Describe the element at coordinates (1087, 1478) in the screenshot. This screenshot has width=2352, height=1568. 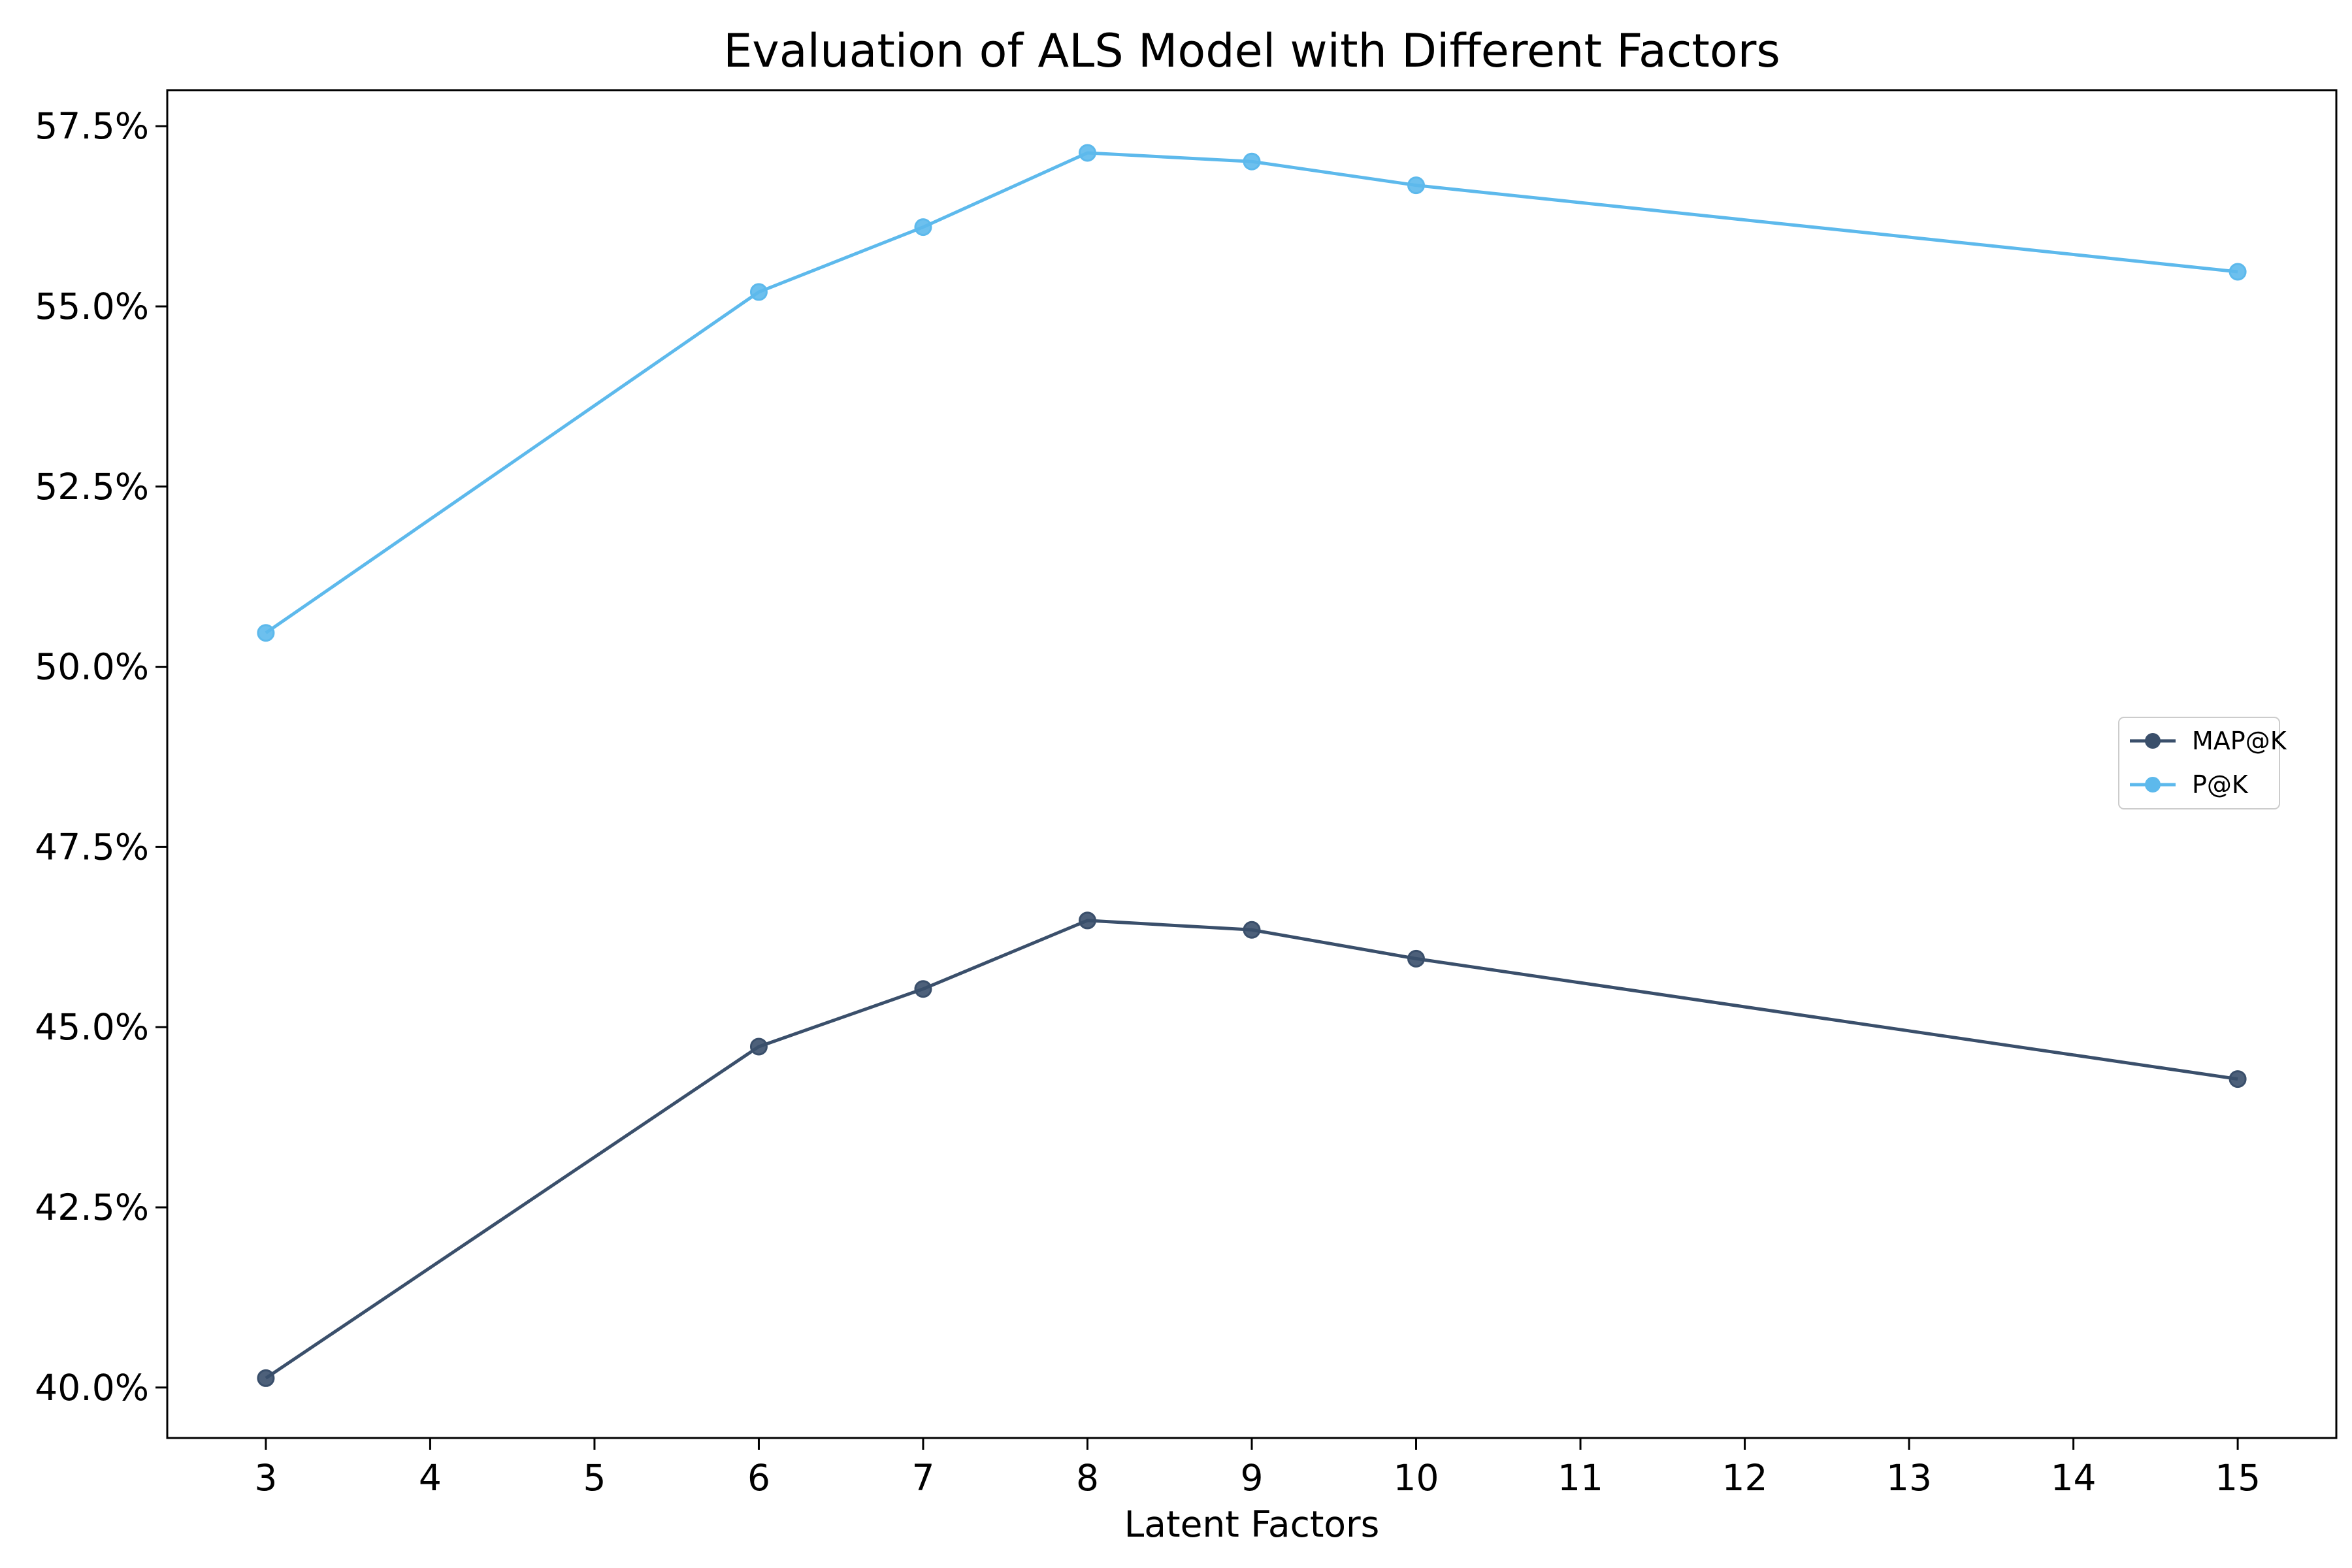
I see `x-tick-label: 8` at that location.